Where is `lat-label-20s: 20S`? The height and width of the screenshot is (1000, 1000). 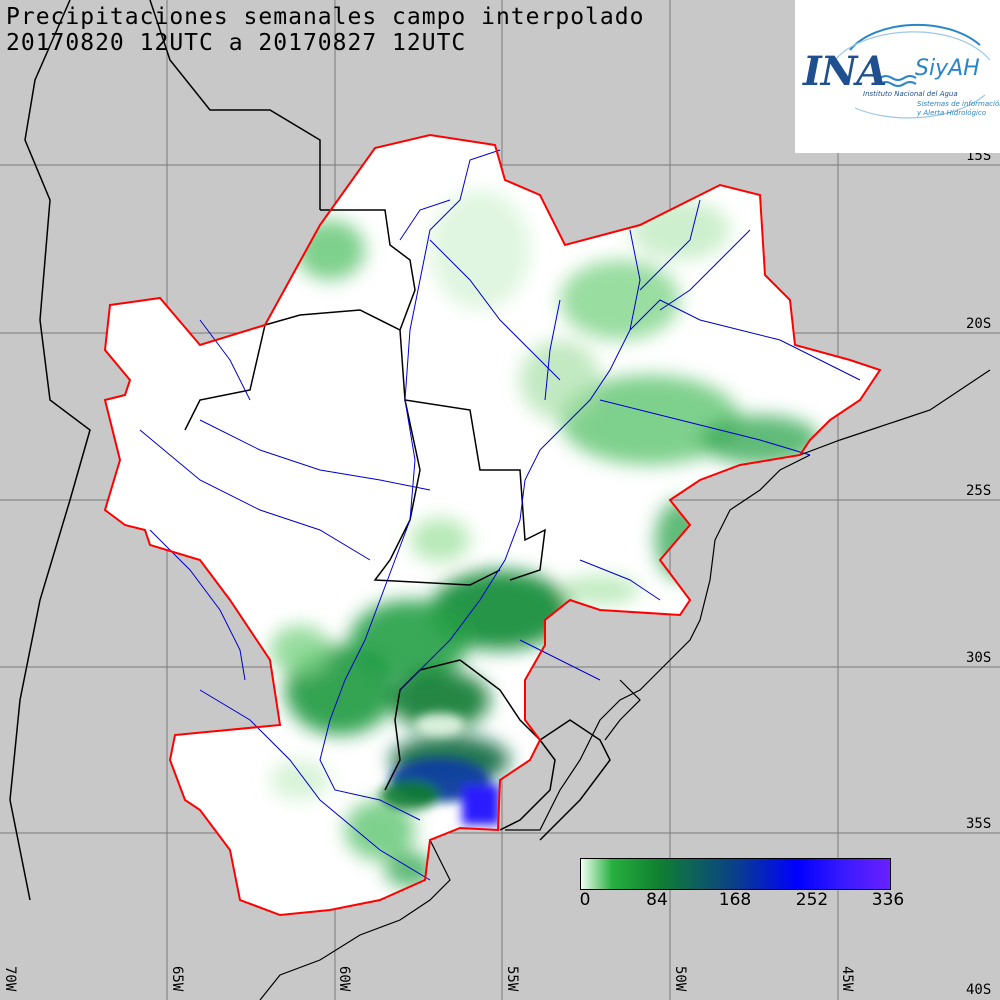 lat-label-20s: 20S is located at coordinates (979, 324).